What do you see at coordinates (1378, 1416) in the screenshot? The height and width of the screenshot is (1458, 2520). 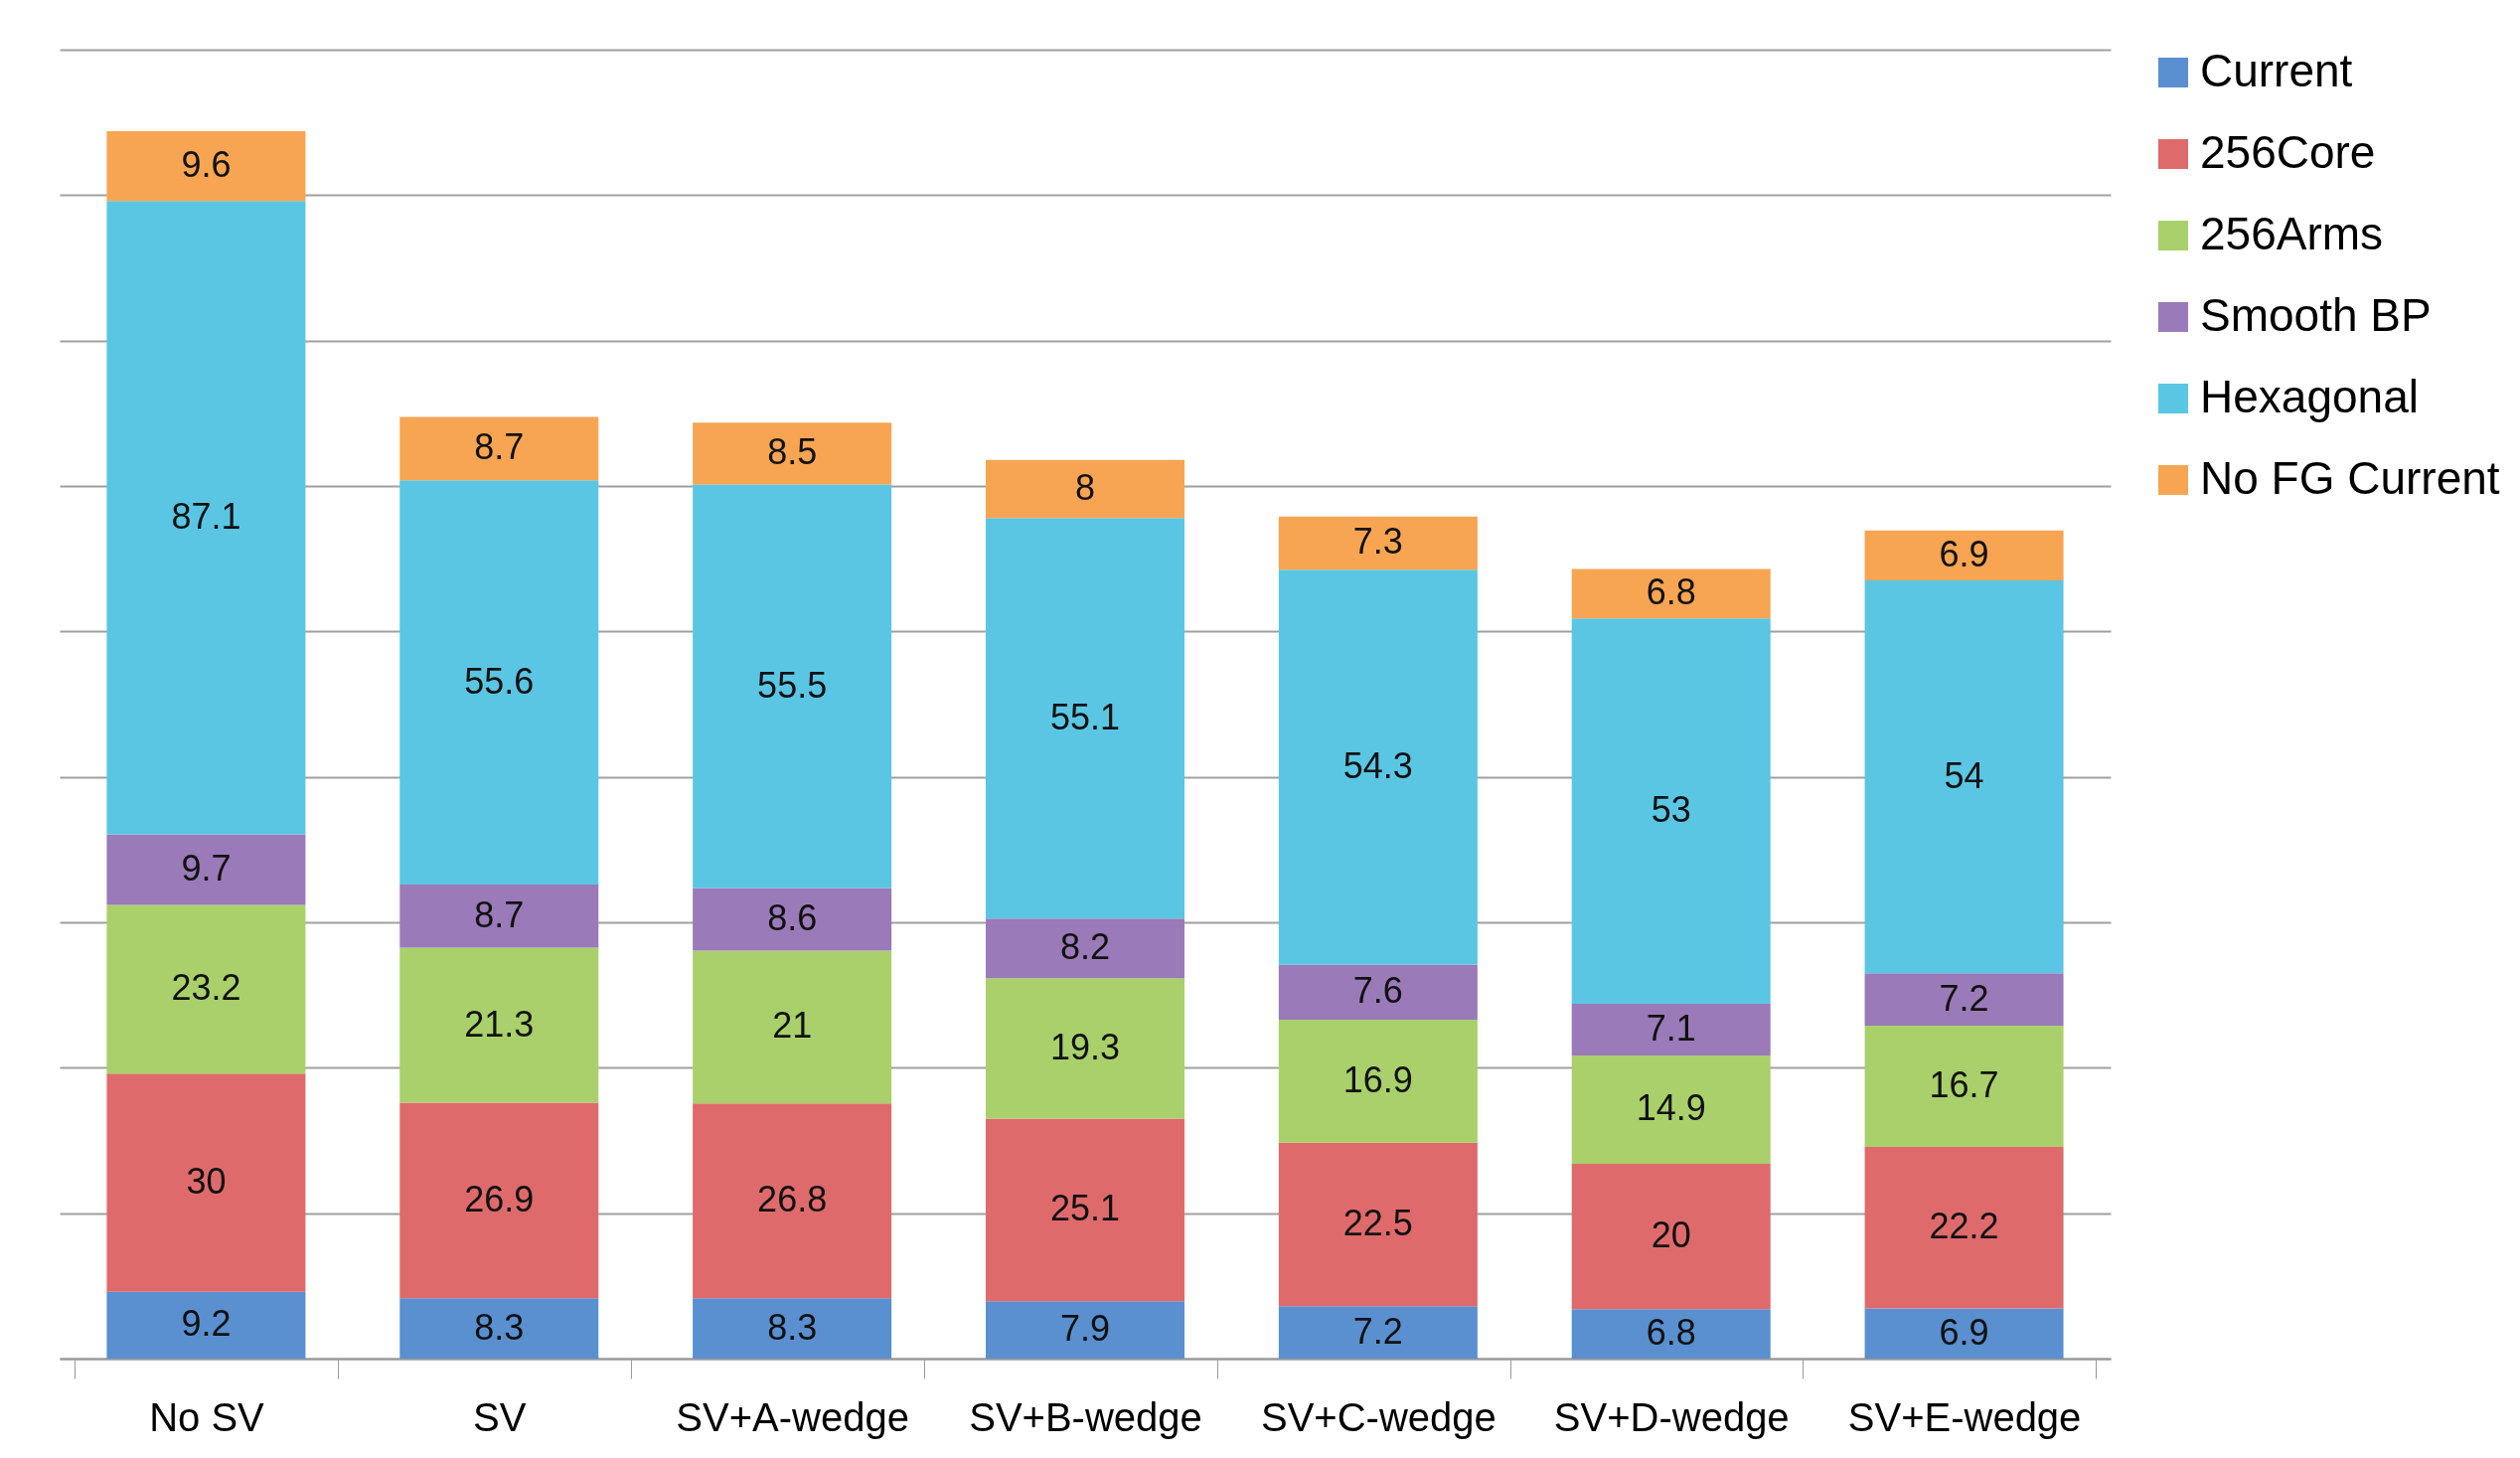 I see `x-tick-label: SV+C-wedge` at bounding box center [1378, 1416].